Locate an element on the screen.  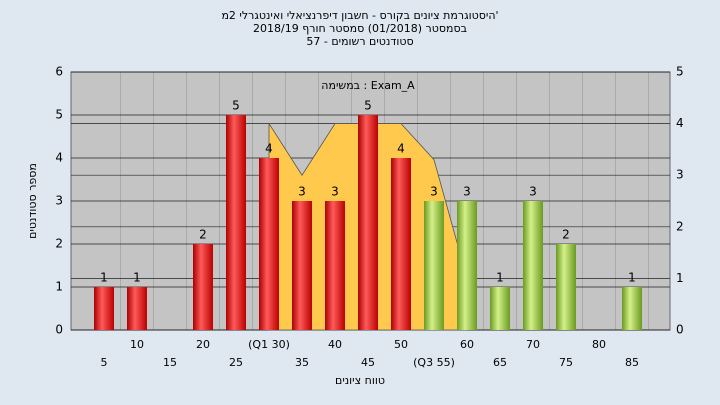
y2-tick-label: 5 is located at coordinates (680, 72).